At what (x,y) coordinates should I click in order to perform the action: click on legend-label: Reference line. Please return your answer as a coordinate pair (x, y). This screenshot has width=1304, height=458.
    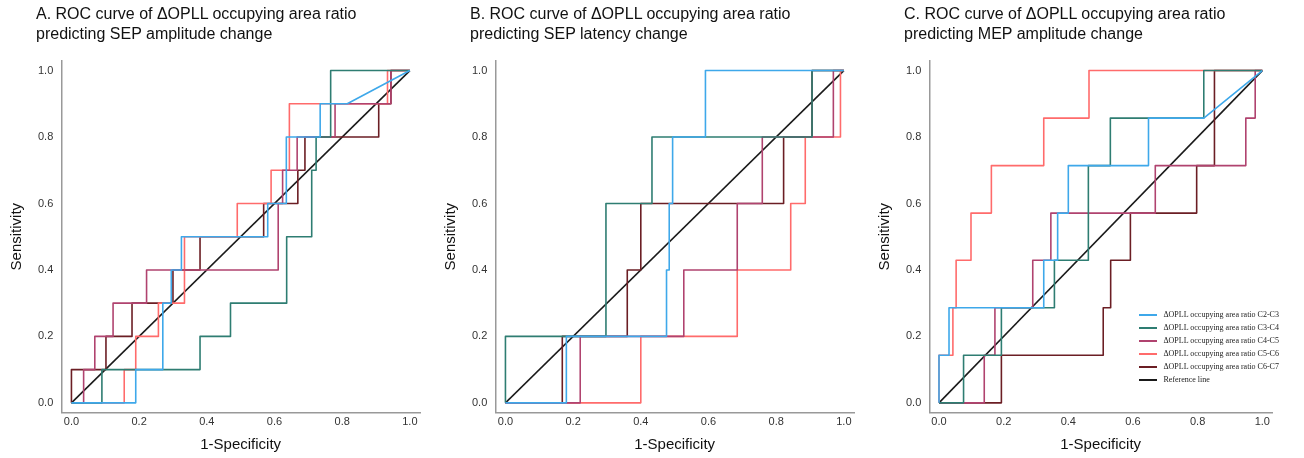
    Looking at the image, I should click on (1186, 380).